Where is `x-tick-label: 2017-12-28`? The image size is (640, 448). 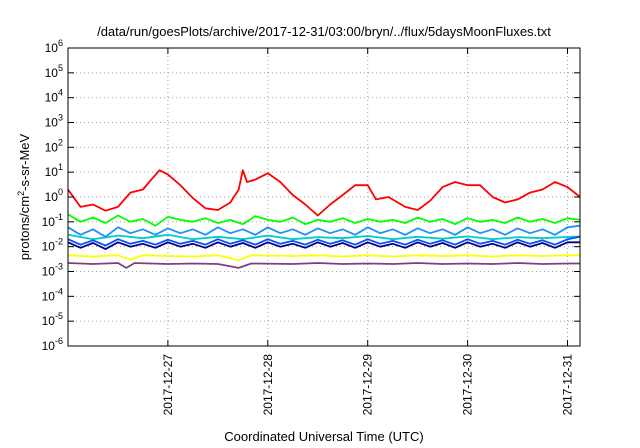 x-tick-label: 2017-12-28 is located at coordinates (268, 385).